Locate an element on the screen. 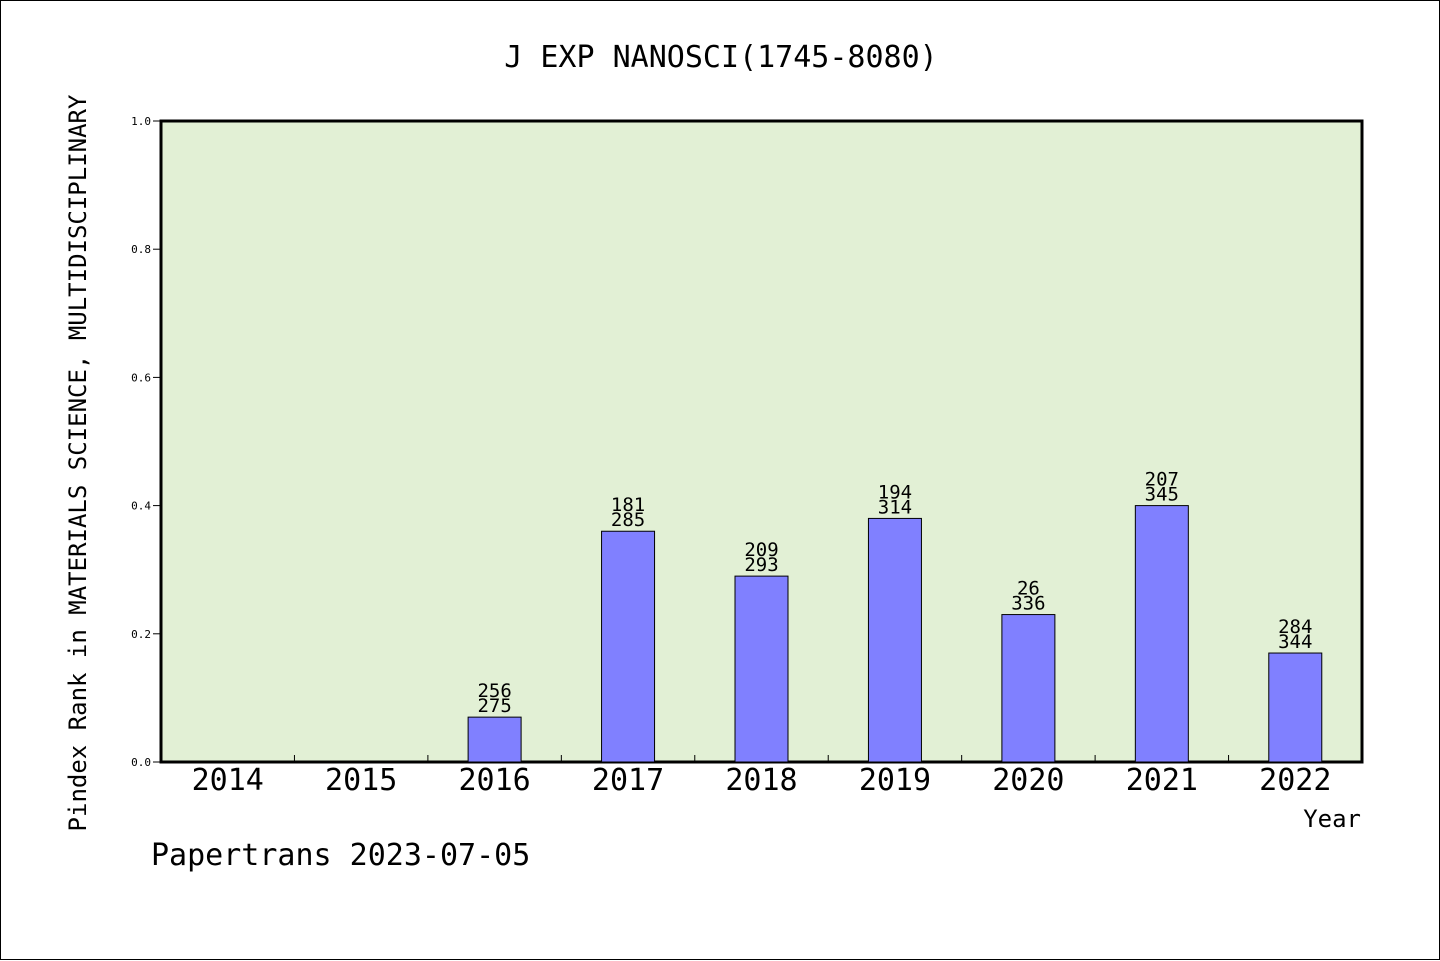 The height and width of the screenshot is (961, 1440). x-axis: 2014 2015 2016 2017 2018 2019 2020 2021 2022 is located at coordinates (761, 776).